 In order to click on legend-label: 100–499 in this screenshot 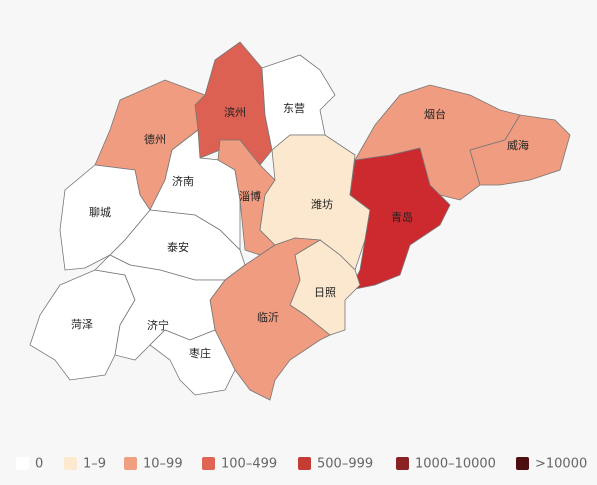, I will do `click(249, 464)`.